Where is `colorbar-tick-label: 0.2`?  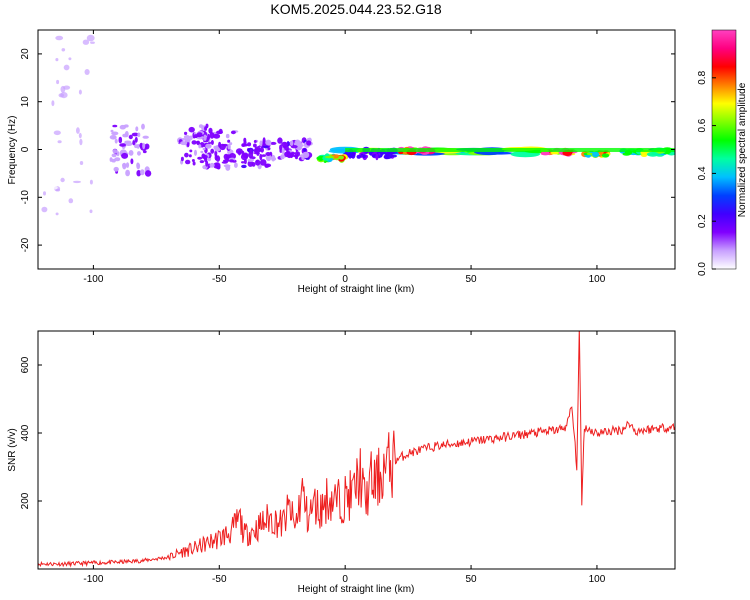 colorbar-tick-label: 0.2 is located at coordinates (702, 221).